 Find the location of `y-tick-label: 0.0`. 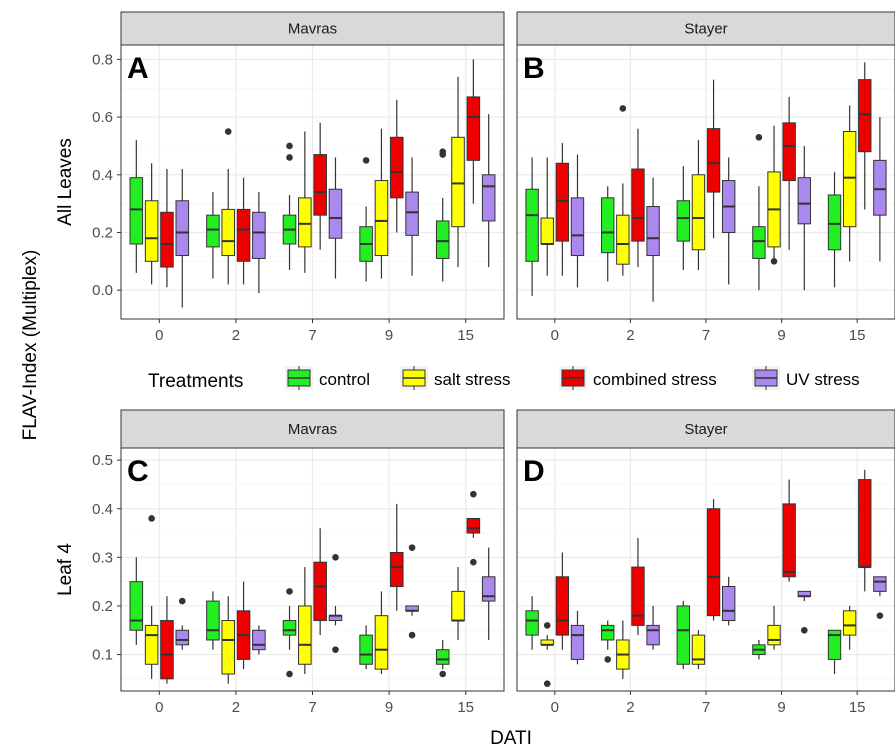

y-tick-label: 0.0 is located at coordinates (102, 290).